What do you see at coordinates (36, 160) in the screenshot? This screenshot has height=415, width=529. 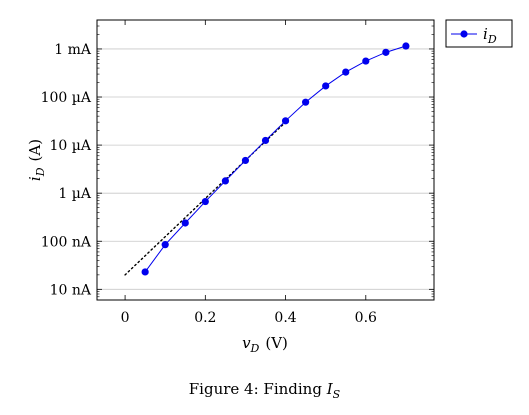 I see `y-axis-label: iD(A)` at bounding box center [36, 160].